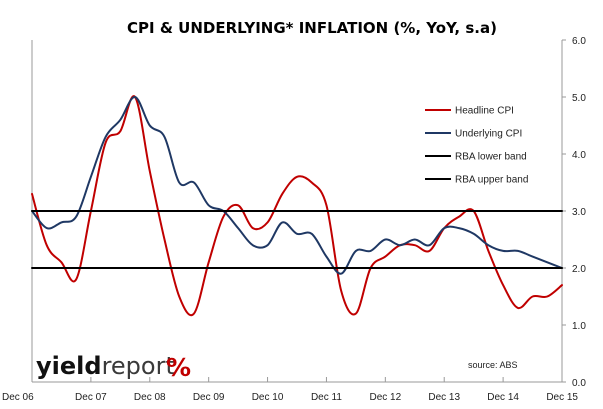 This screenshot has height=409, width=603. What do you see at coordinates (385, 397) in the screenshot?
I see `x-tick-label: Dec 12` at bounding box center [385, 397].